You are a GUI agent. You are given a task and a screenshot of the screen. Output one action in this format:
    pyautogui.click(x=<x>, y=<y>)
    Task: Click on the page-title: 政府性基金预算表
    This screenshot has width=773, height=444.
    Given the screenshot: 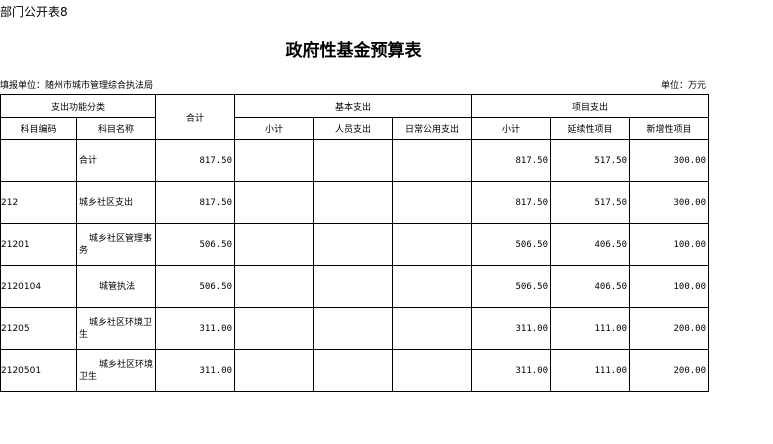 What is the action you would take?
    pyautogui.click(x=353, y=51)
    